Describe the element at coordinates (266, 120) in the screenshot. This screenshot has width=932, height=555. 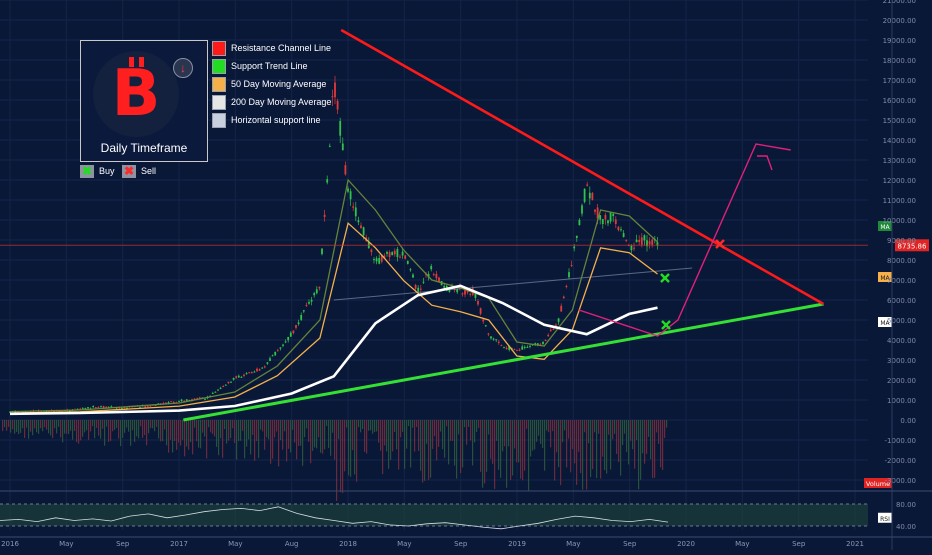
I see `legend-item-horizontal-support: Horizontal support line` at that location.